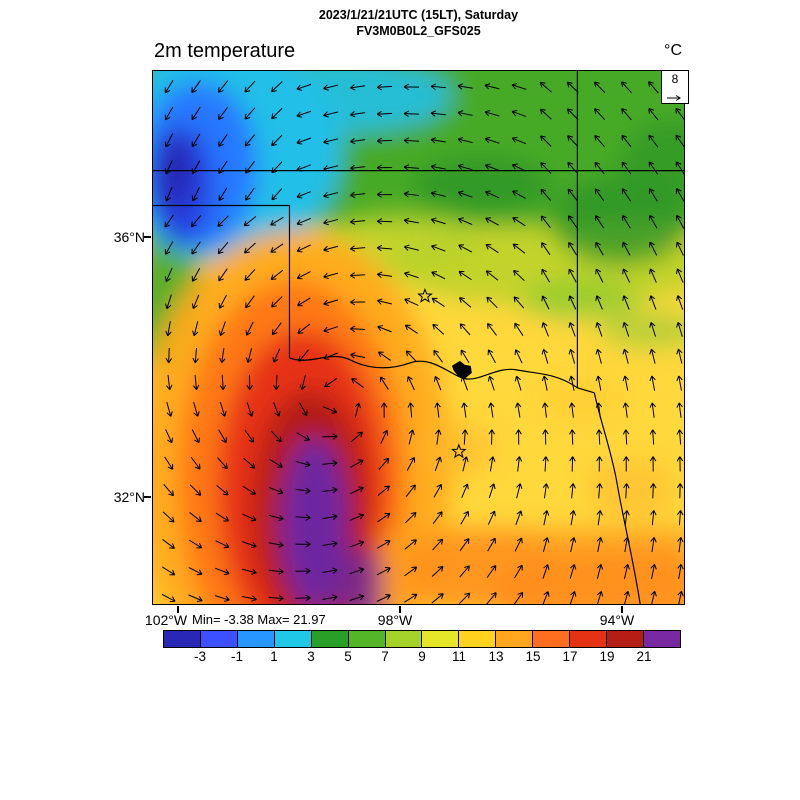 The image size is (800, 800). I want to click on lon-label-102w: 102°W, so click(166, 620).